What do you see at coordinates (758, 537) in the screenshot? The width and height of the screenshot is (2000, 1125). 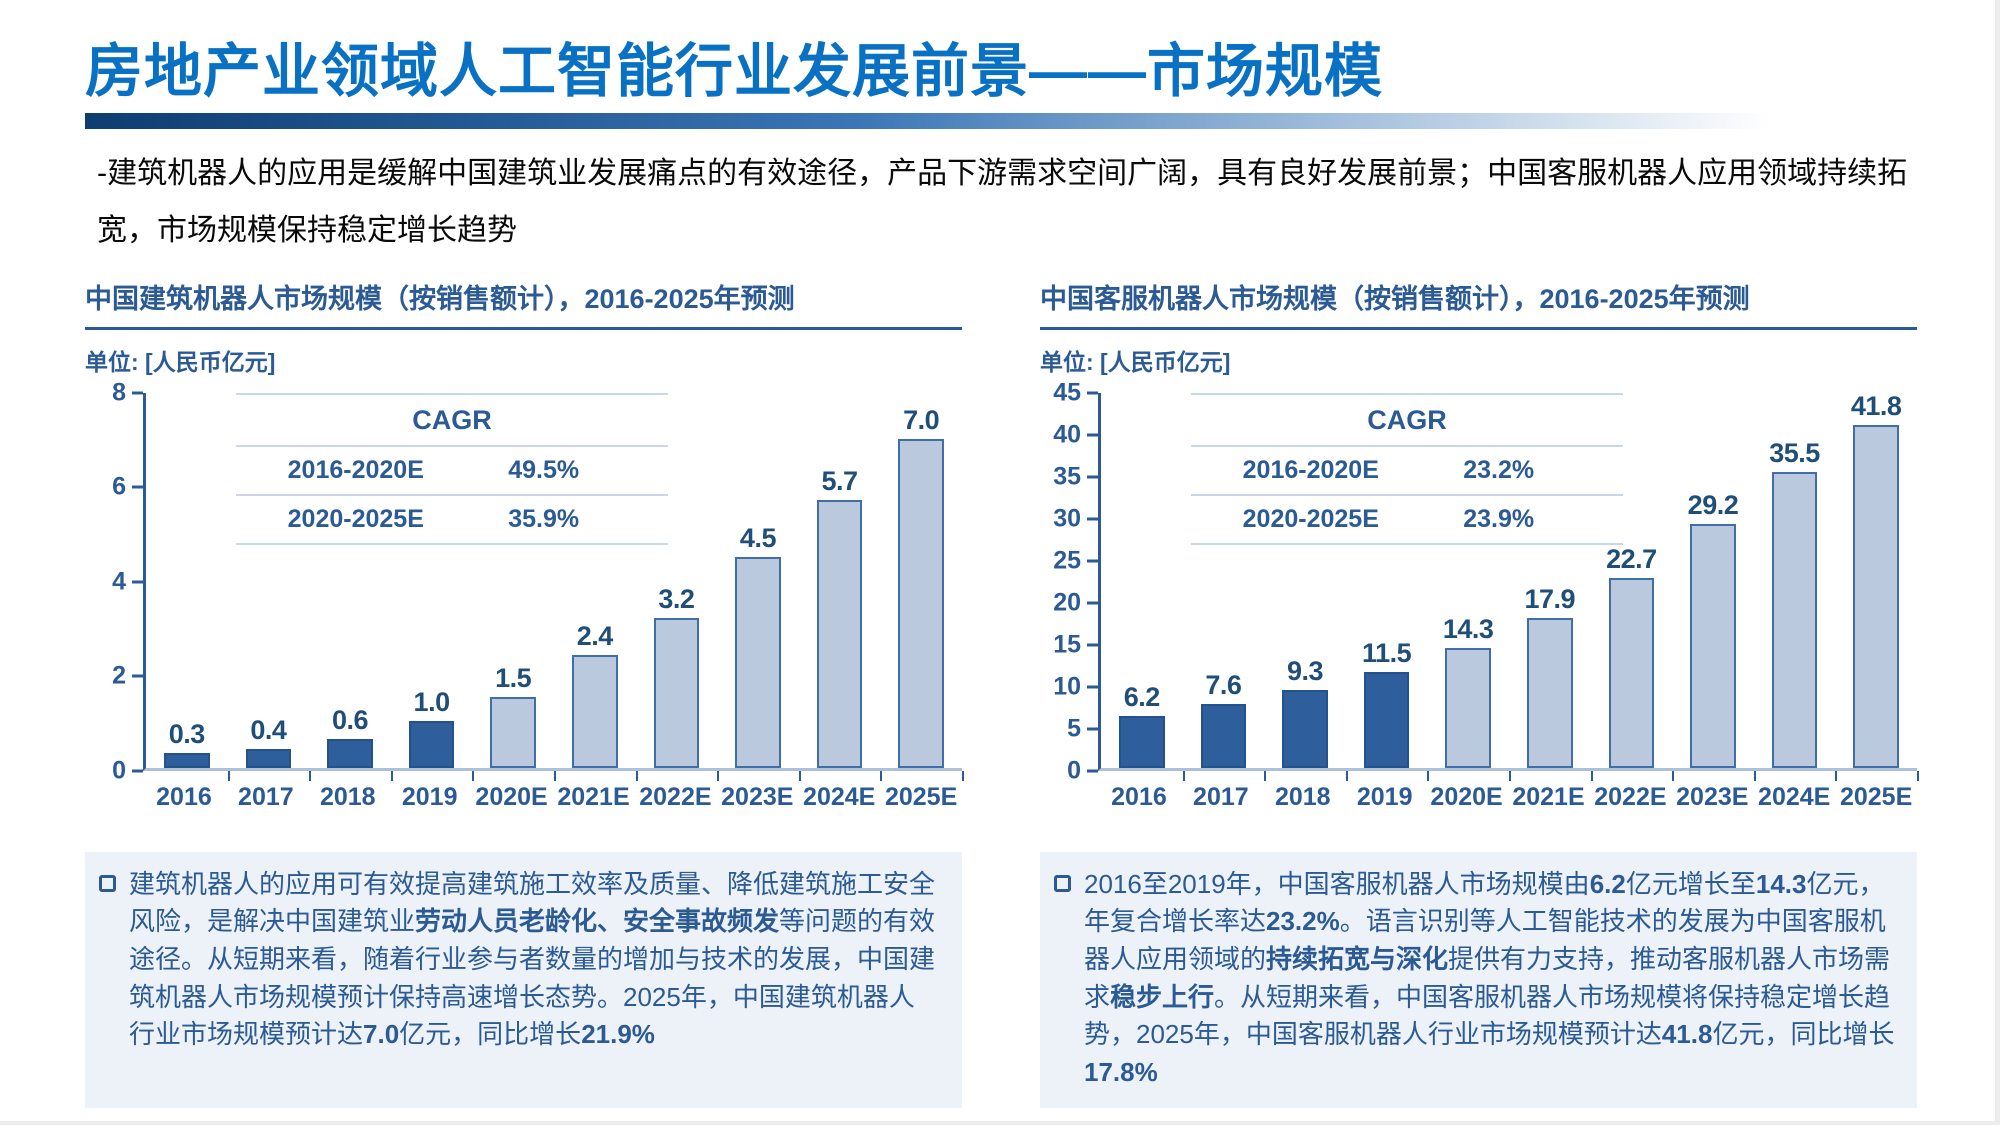 I see `bar-value-label: 4.5` at bounding box center [758, 537].